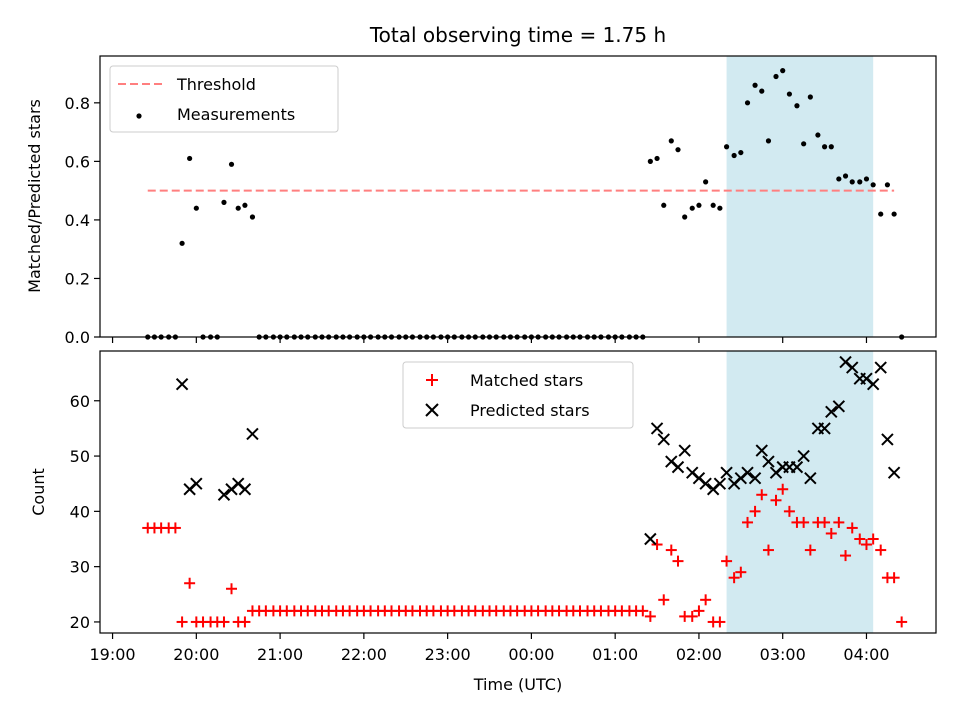 The image size is (960, 720). I want to click on top-legend: Threshold Measurements, so click(224, 99).